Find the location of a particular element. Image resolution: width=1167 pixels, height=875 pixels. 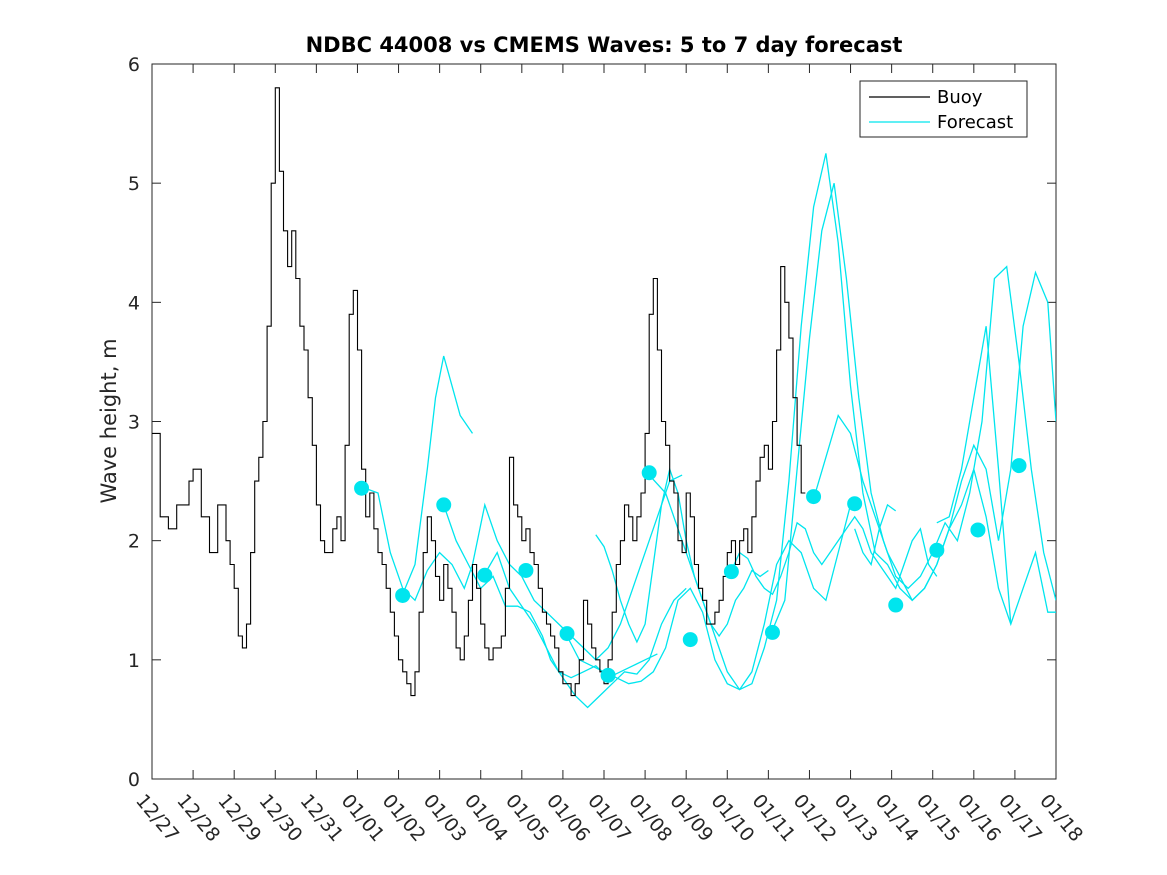

x-tick-label: 12/29 is located at coordinates (239, 818).